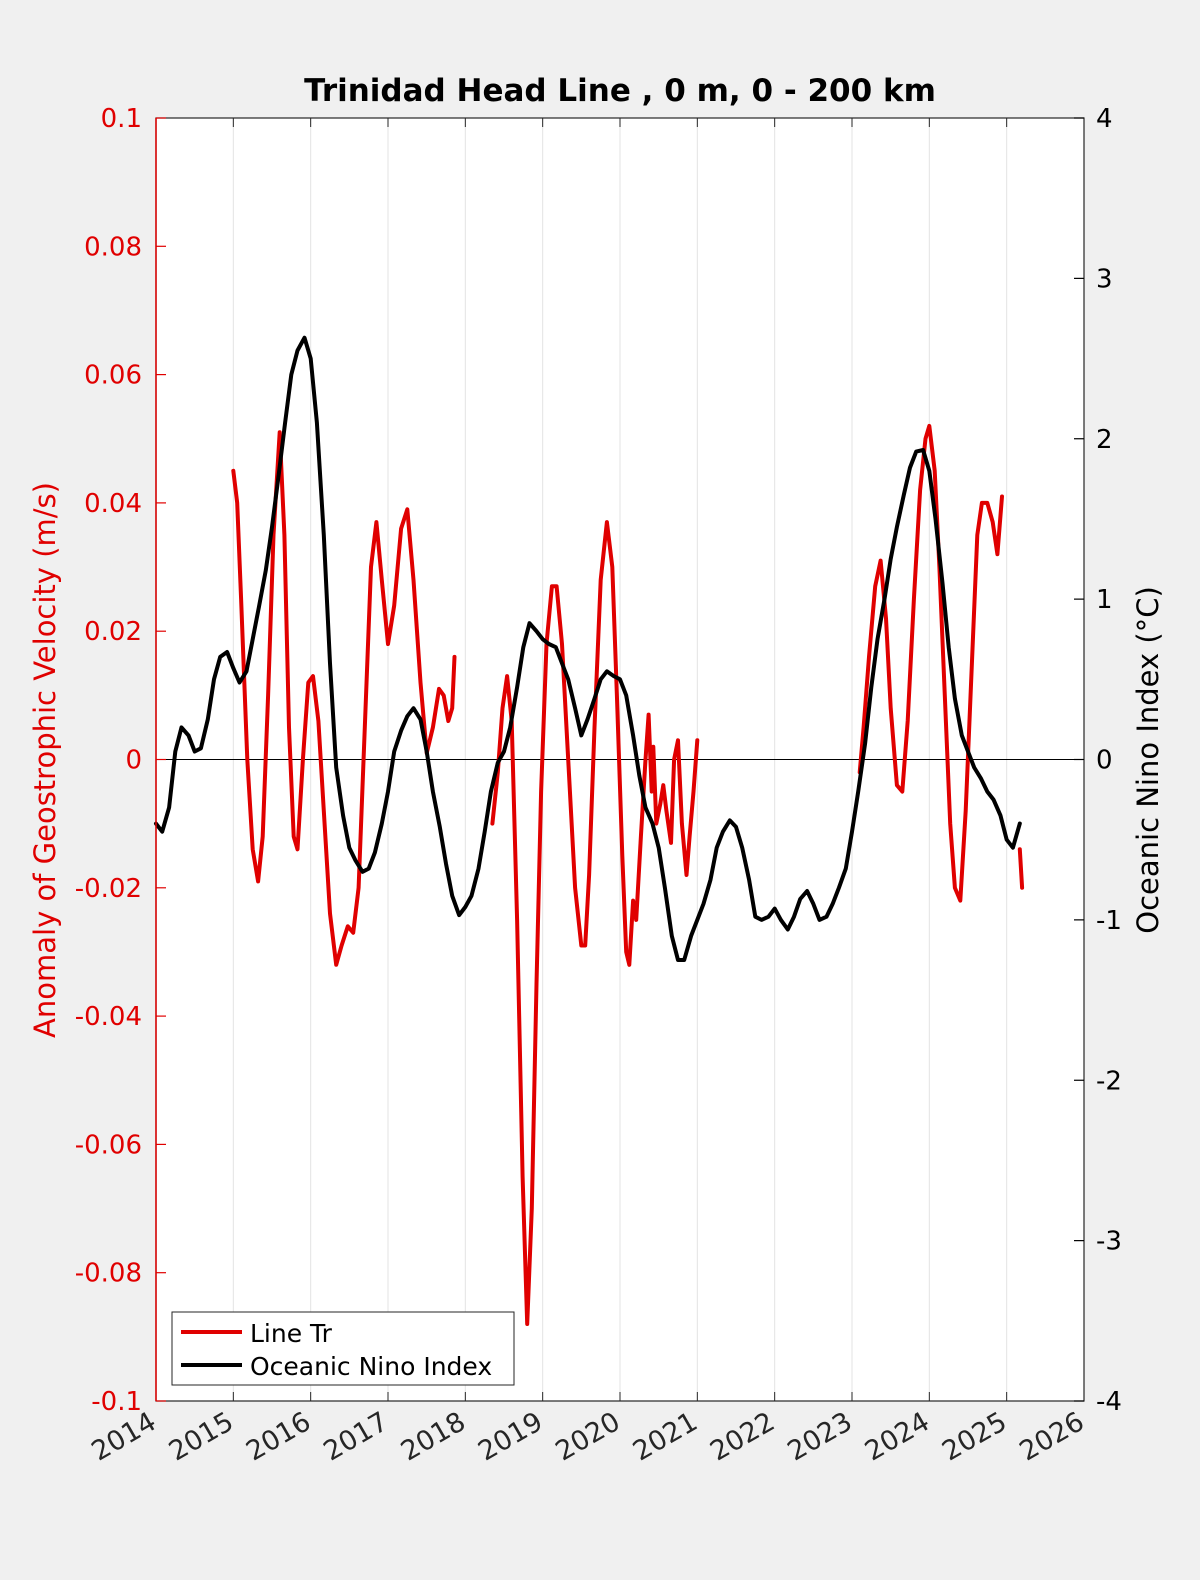  What do you see at coordinates (121, 119) in the screenshot?
I see `y-left-tick-label: 0.1` at bounding box center [121, 119].